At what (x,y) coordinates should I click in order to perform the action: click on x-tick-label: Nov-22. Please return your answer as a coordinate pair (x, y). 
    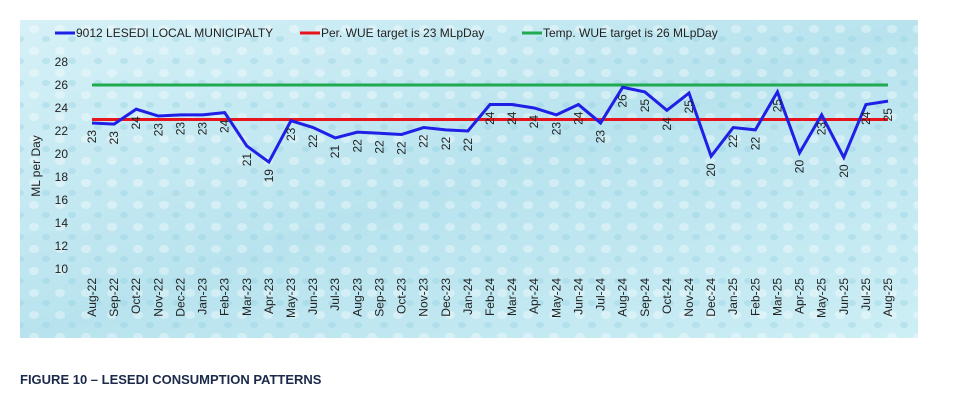
    Looking at the image, I should click on (158, 297).